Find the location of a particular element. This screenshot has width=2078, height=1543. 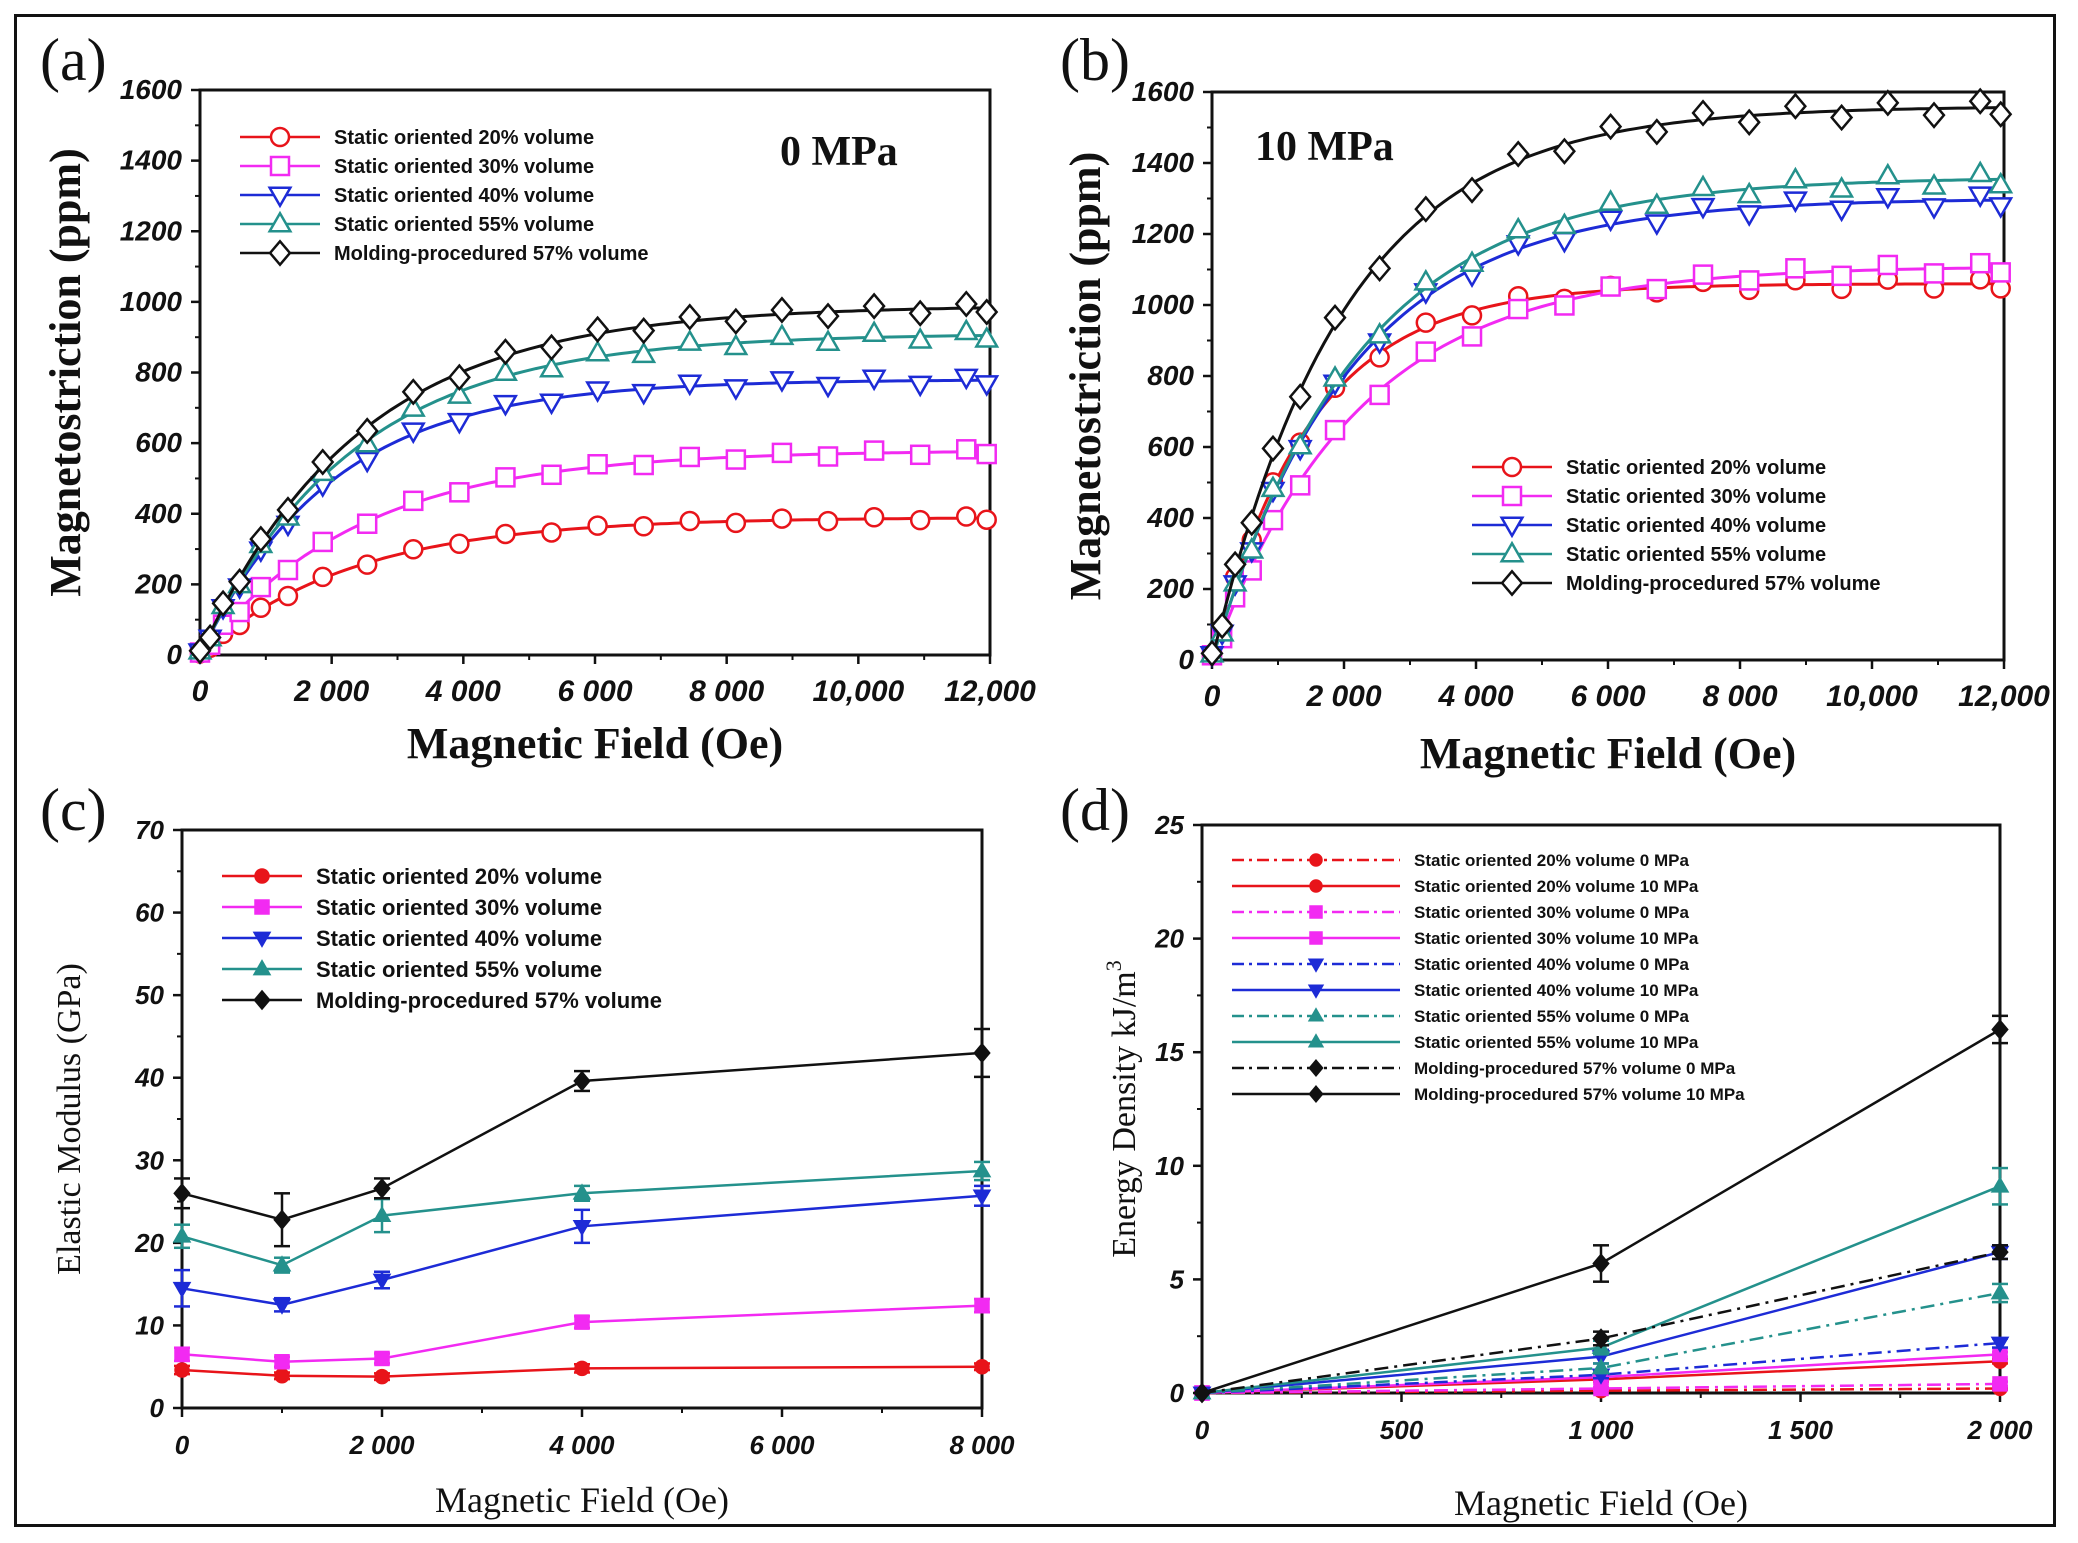

x-tick-label: 6 000 is located at coordinates (594, 691).